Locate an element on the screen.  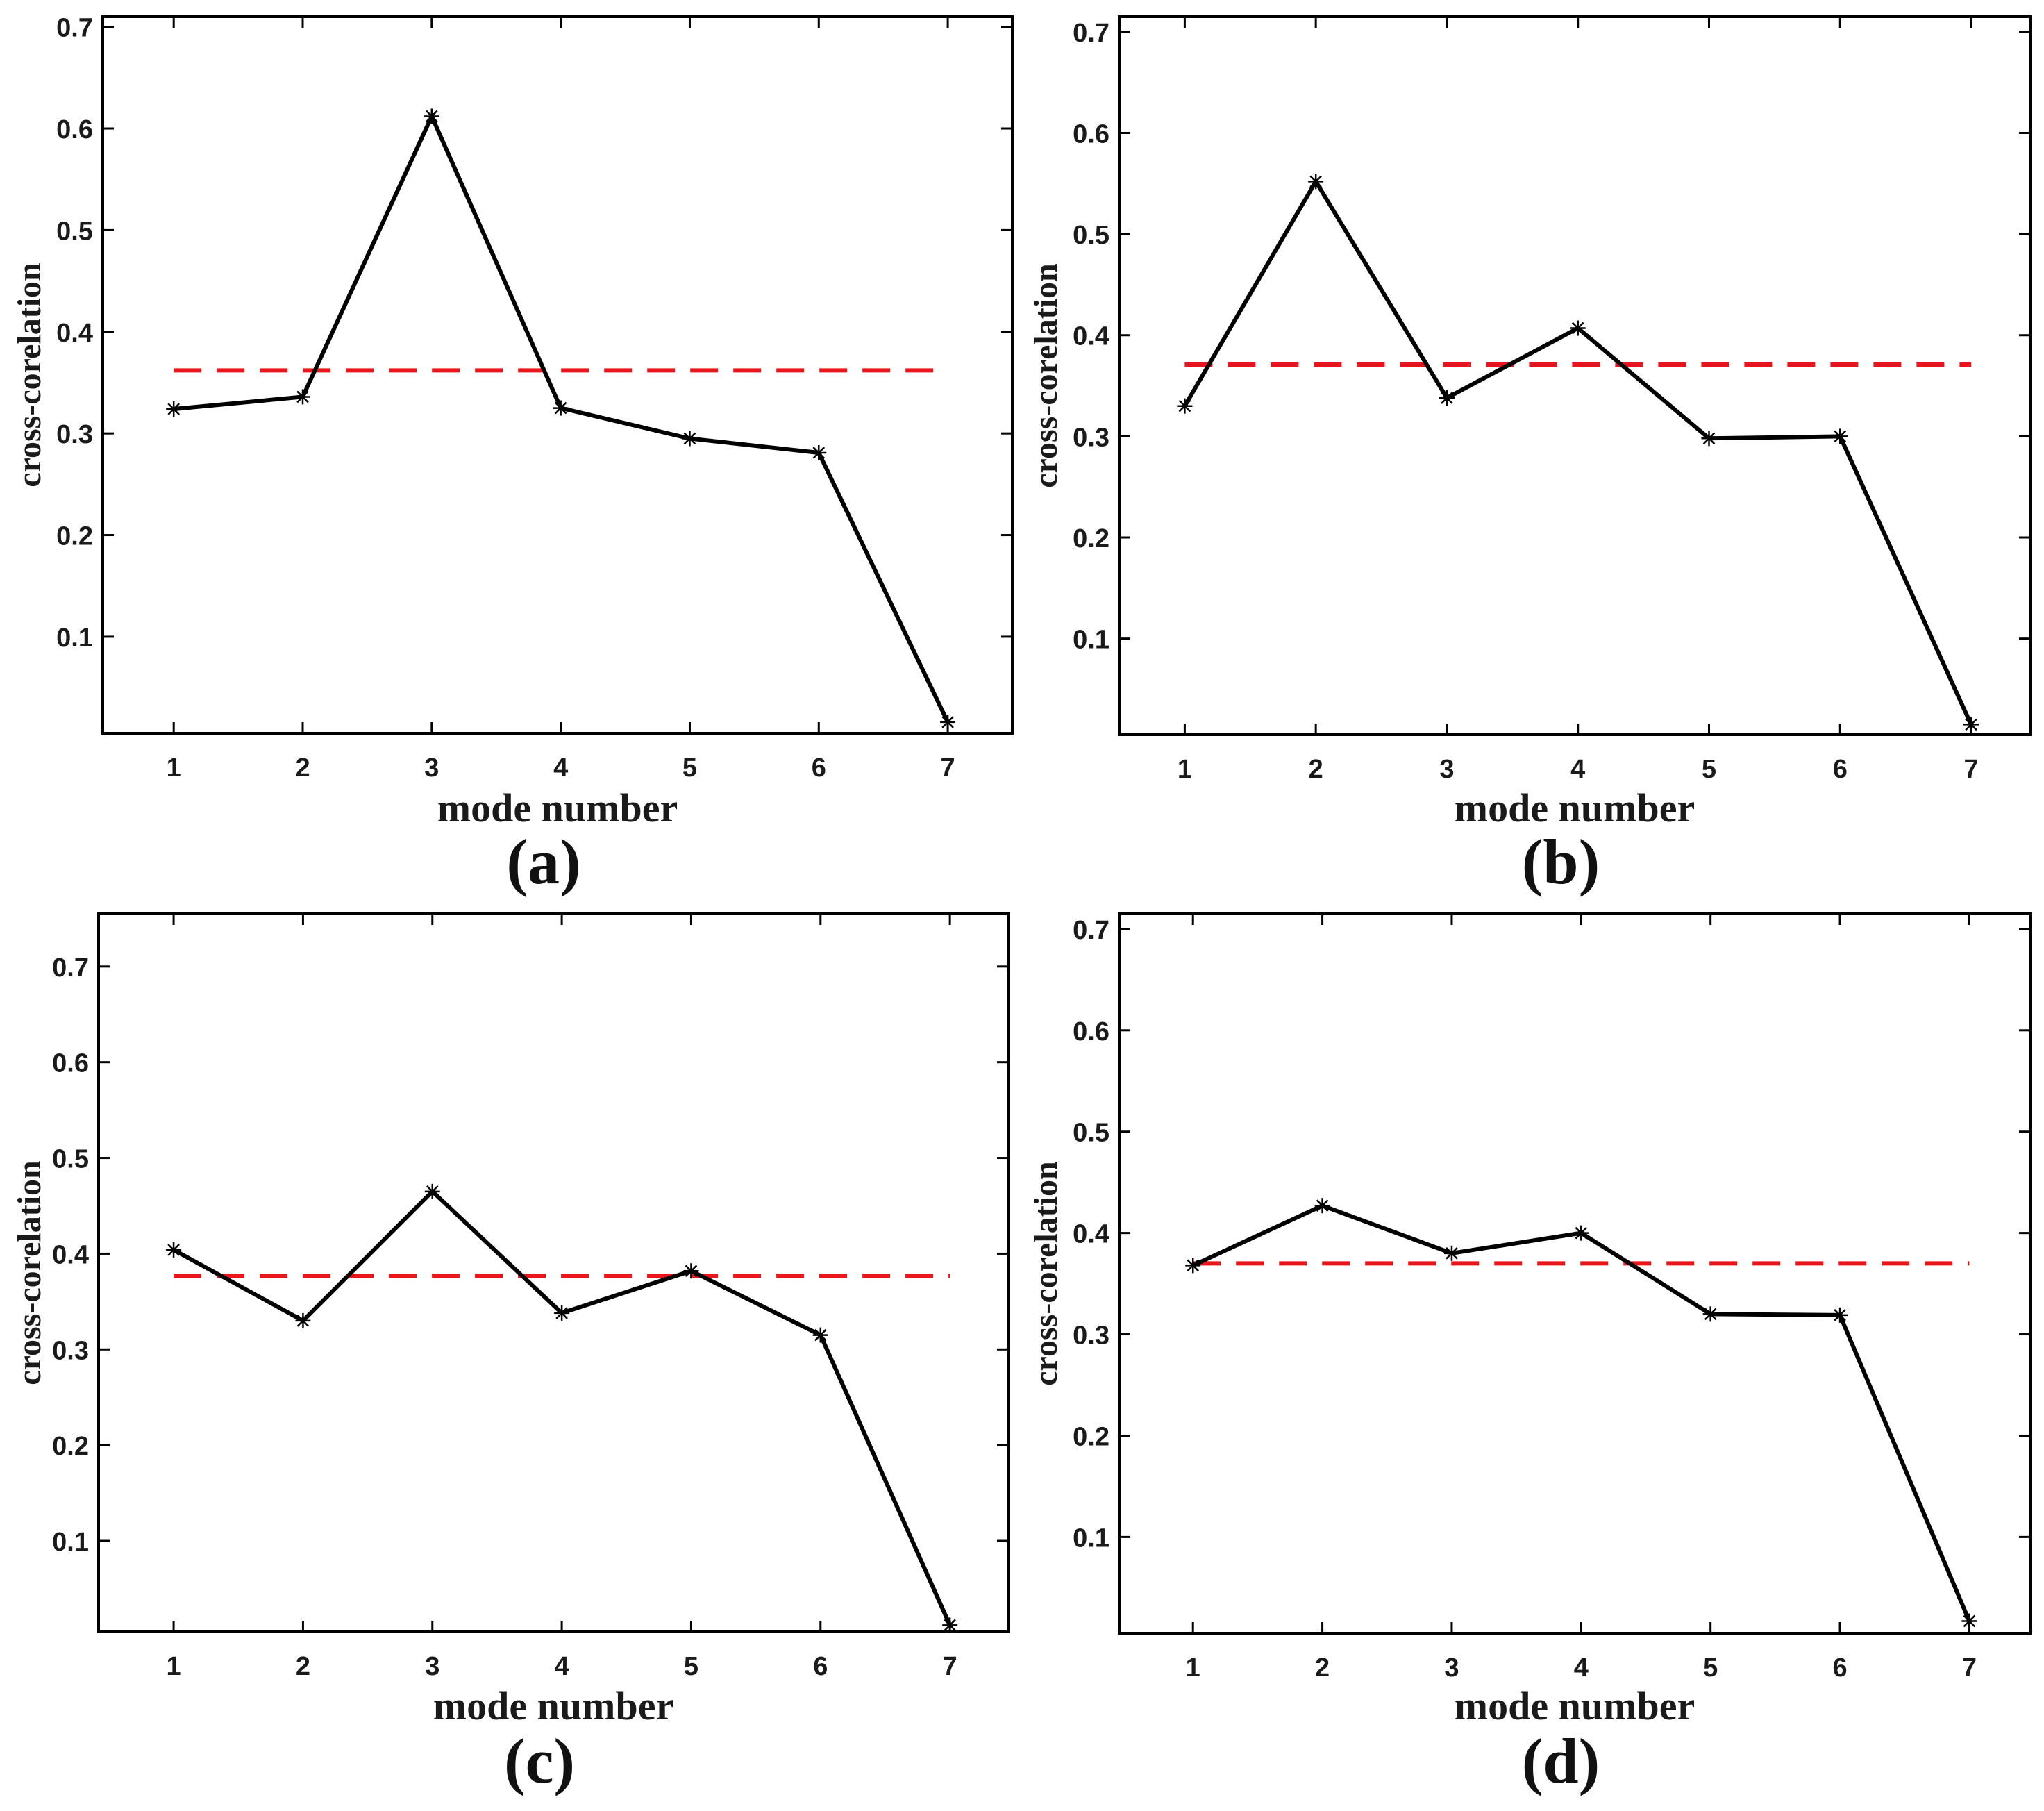
panel-label: (a) is located at coordinates (543, 861).